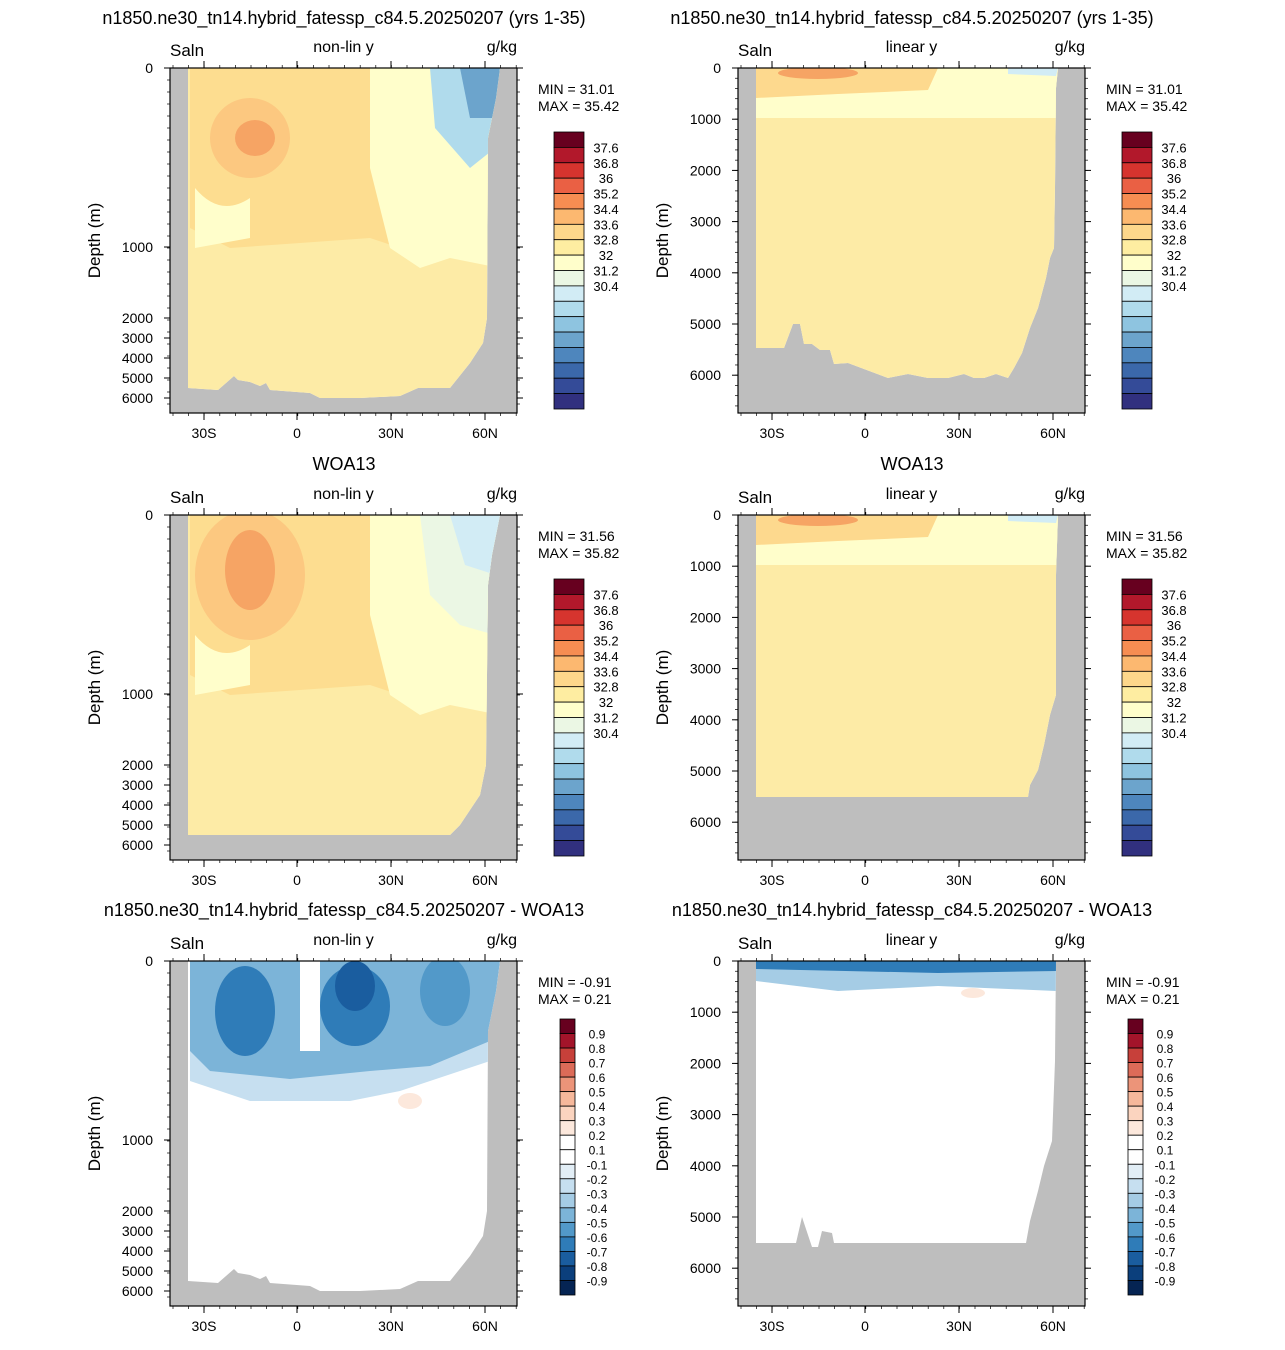 This screenshot has height=1350, width=1285. I want to click on row-title: WOA13, so click(911, 464).